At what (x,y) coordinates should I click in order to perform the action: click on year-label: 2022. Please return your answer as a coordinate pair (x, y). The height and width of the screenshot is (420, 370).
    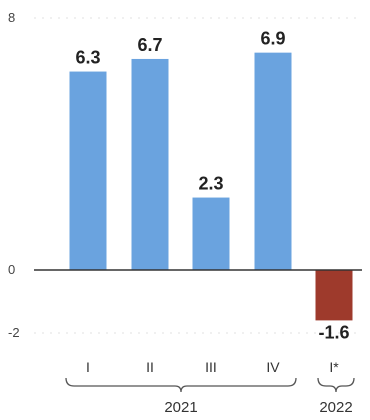
    Looking at the image, I should click on (335, 407).